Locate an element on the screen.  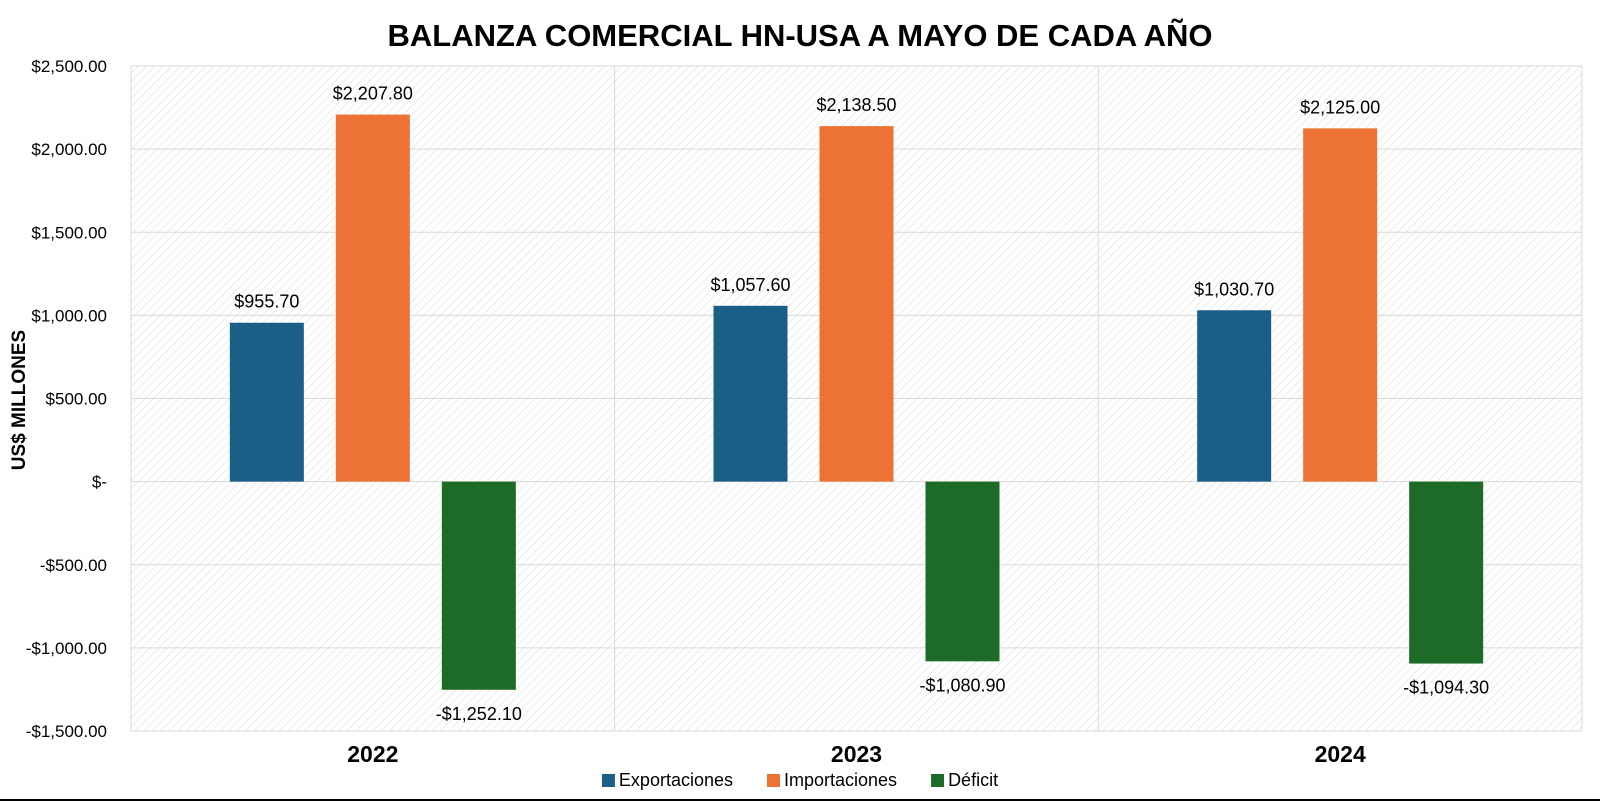
data-label: $2,138.50 is located at coordinates (856, 105).